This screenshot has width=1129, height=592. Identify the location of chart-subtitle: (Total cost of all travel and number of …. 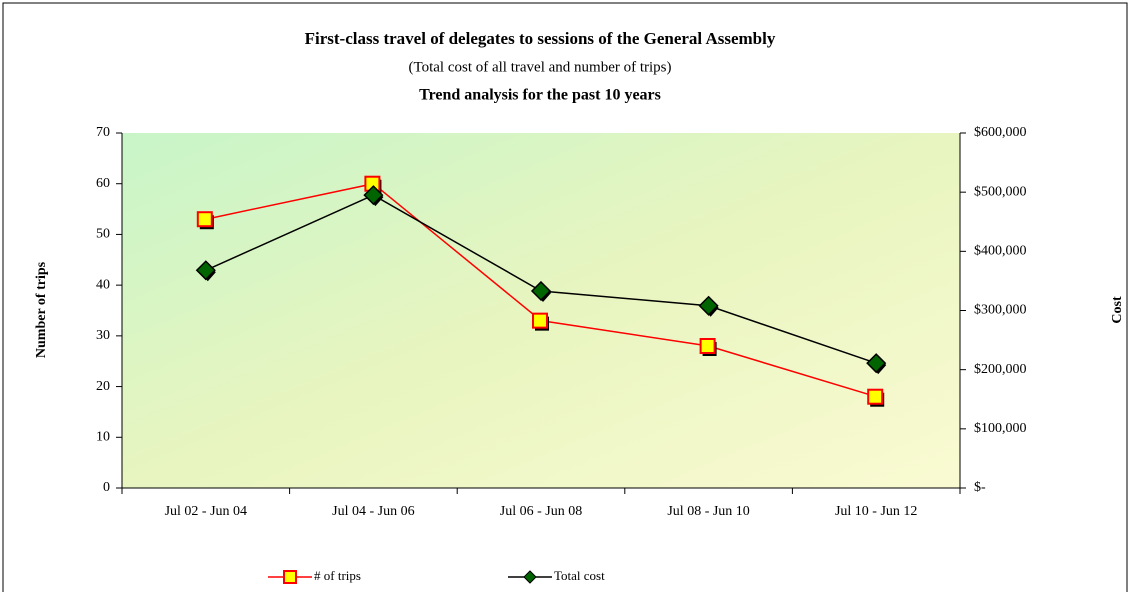
(539, 67).